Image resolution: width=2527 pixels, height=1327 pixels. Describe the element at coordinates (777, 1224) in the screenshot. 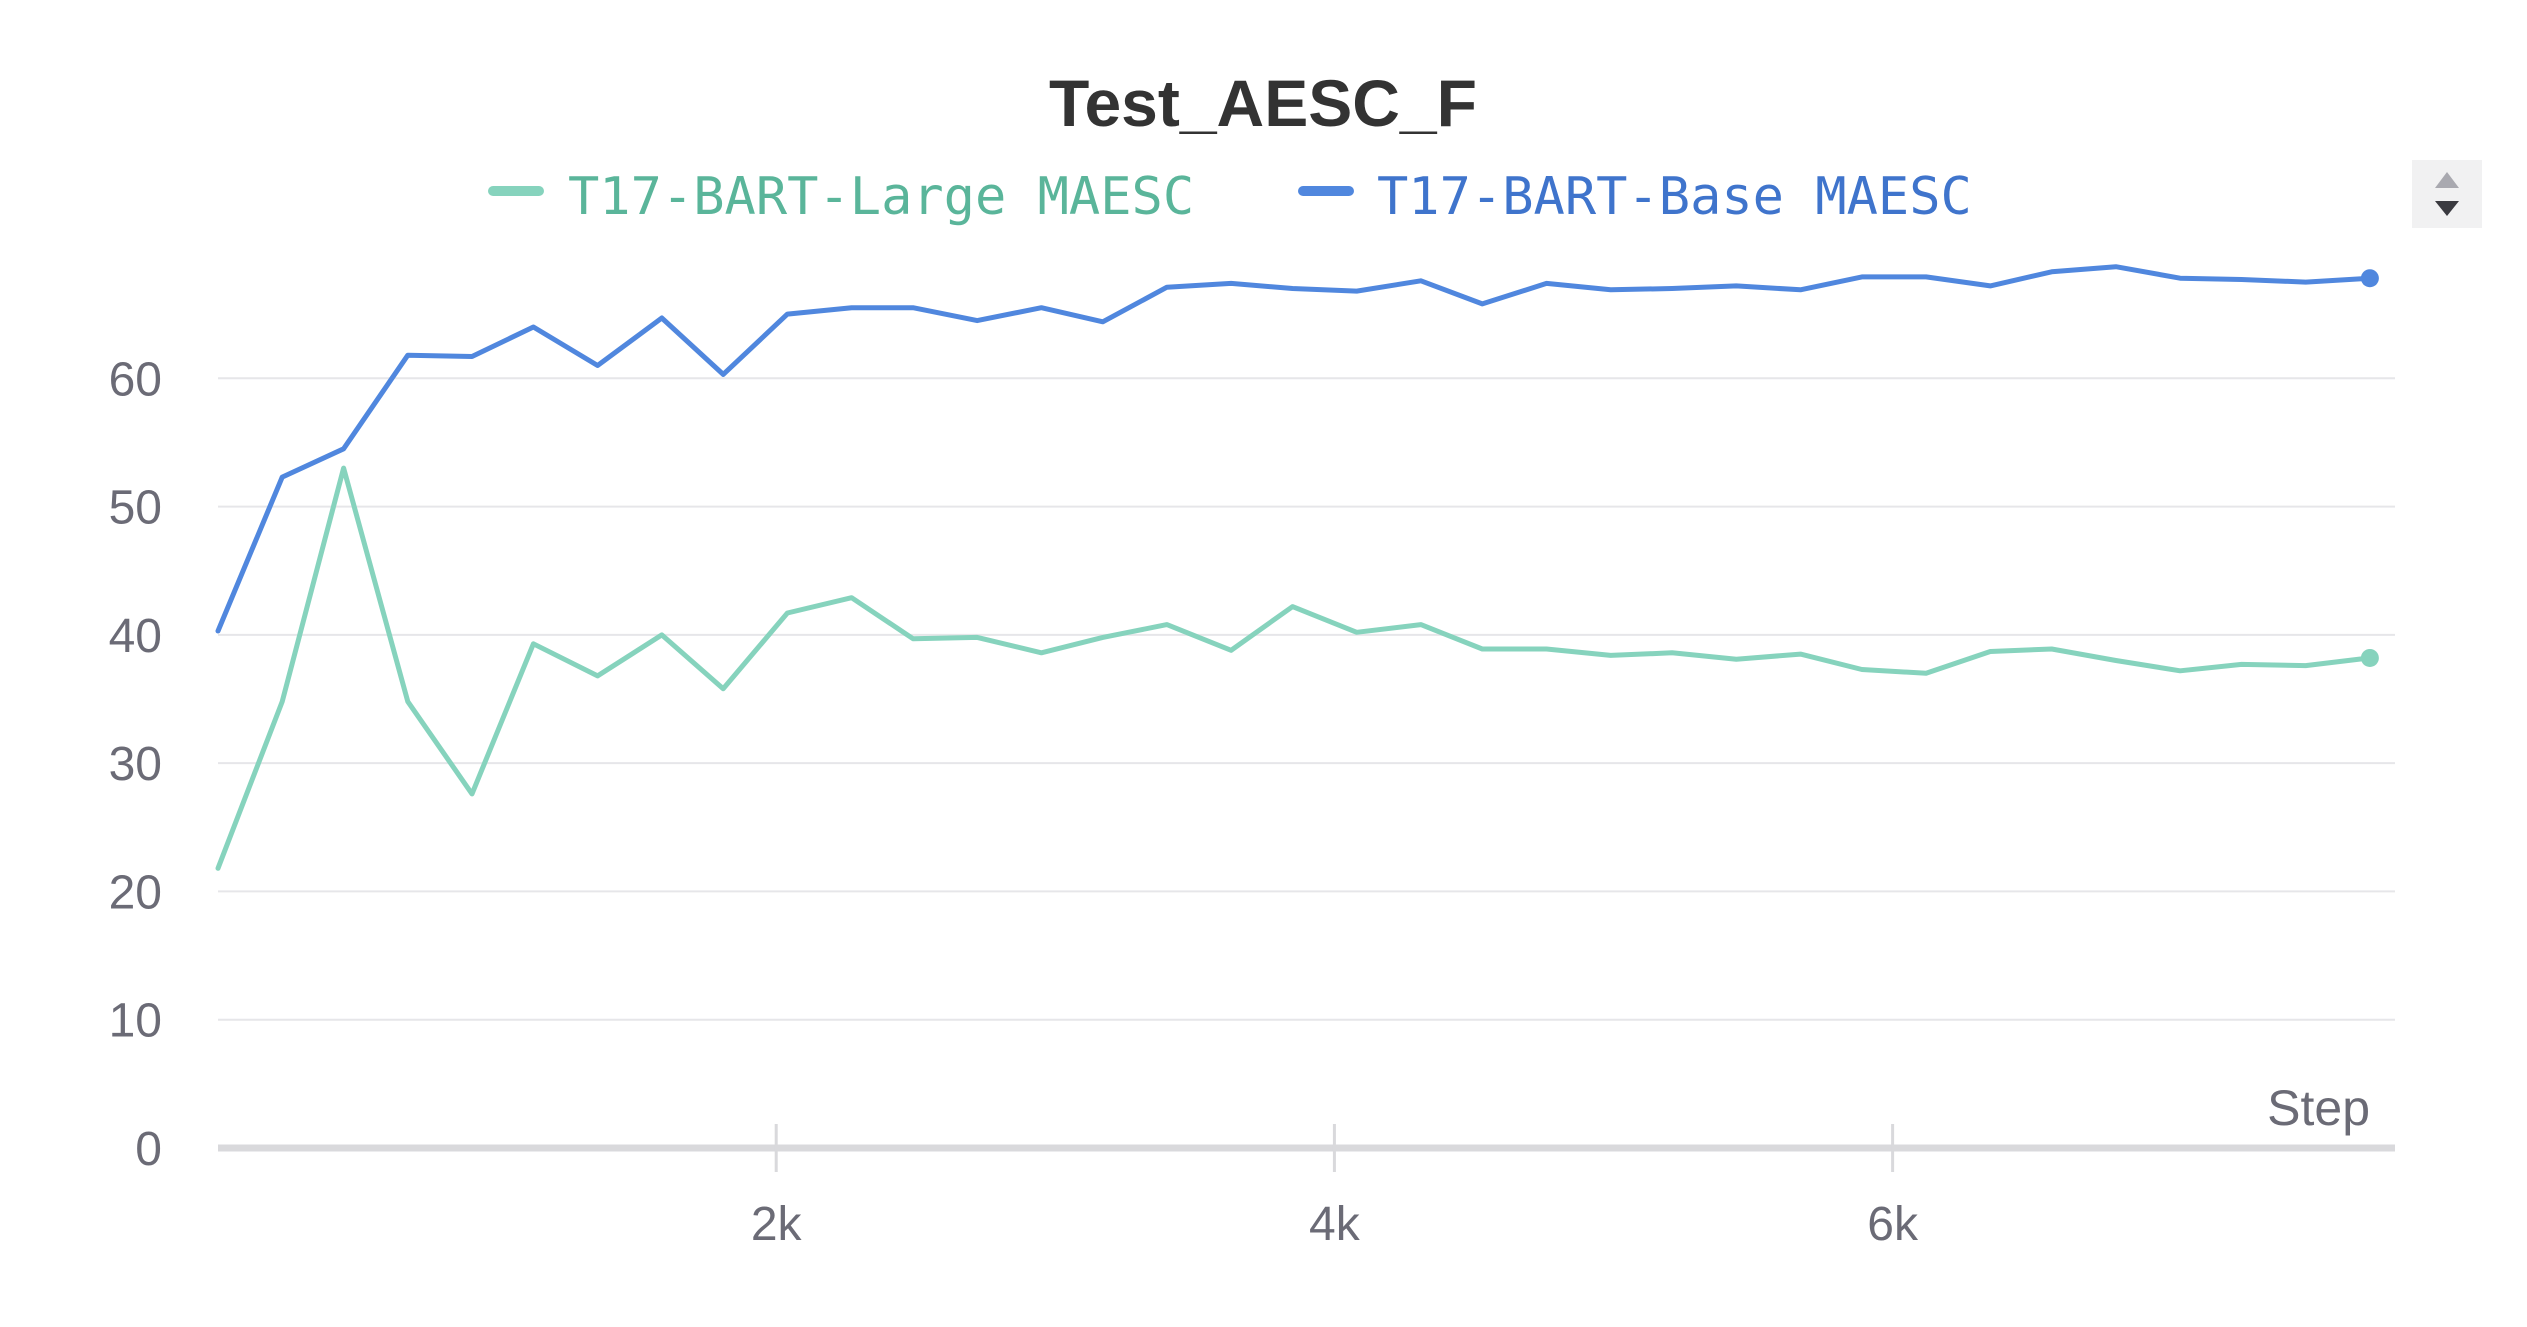

I see `x-tick-label: 2k` at that location.